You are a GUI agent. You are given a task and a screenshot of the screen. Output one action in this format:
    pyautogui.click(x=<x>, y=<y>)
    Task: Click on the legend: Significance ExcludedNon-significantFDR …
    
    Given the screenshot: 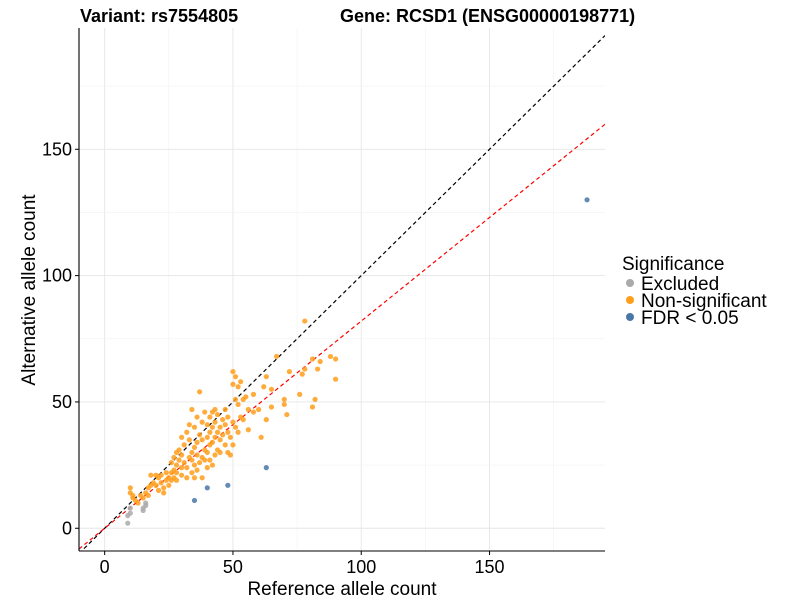 What is the action you would take?
    pyautogui.click(x=694, y=291)
    